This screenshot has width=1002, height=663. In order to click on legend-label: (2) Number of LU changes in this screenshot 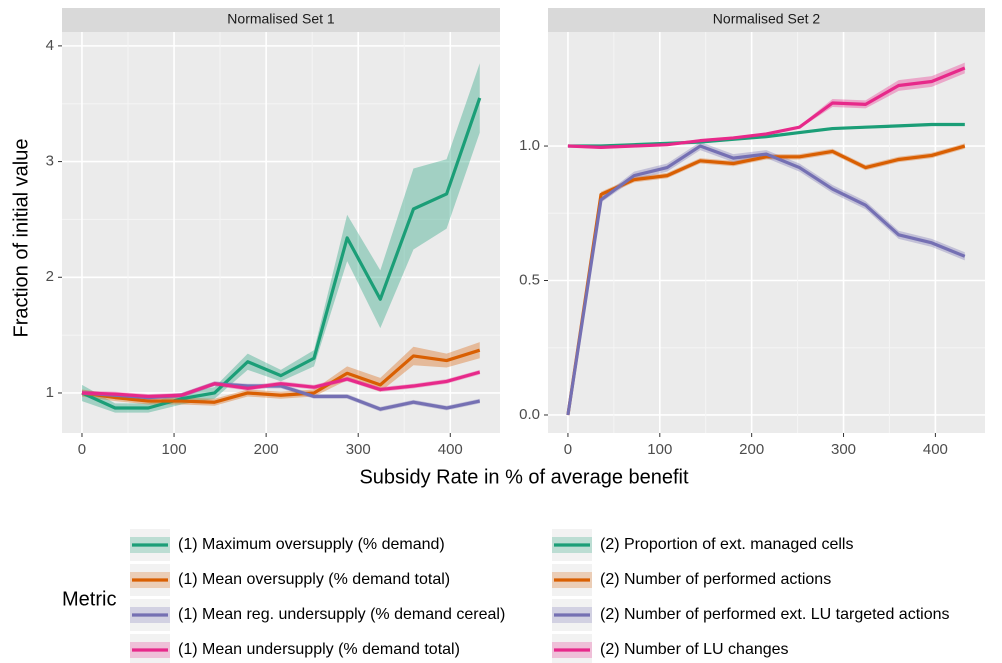, I will do `click(694, 649)`.